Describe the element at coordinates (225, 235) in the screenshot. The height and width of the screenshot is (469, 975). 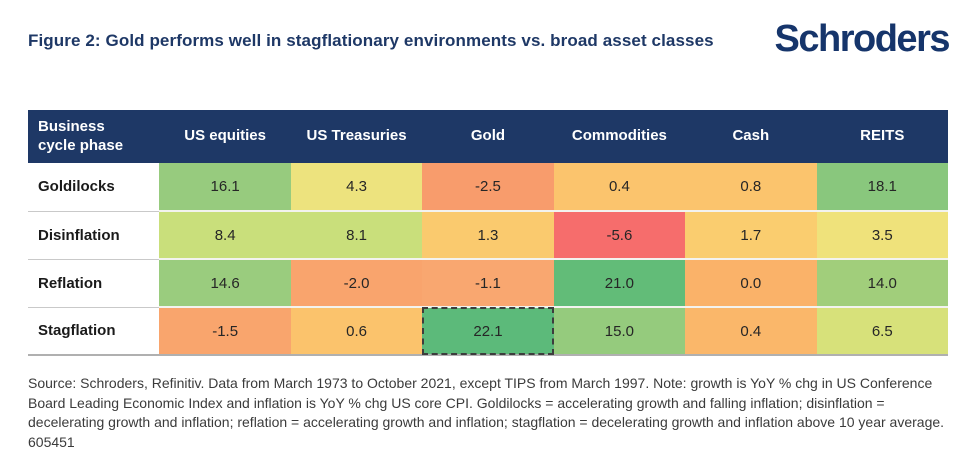
I see `value-cell: 8.4` at that location.